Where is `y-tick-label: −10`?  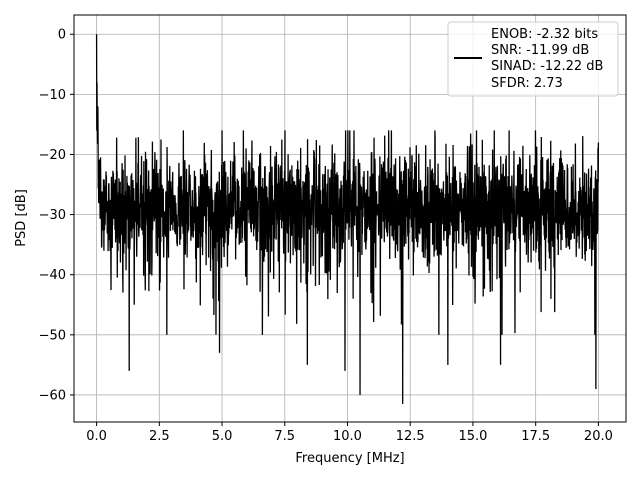 y-tick-label: −10 is located at coordinates (52, 95).